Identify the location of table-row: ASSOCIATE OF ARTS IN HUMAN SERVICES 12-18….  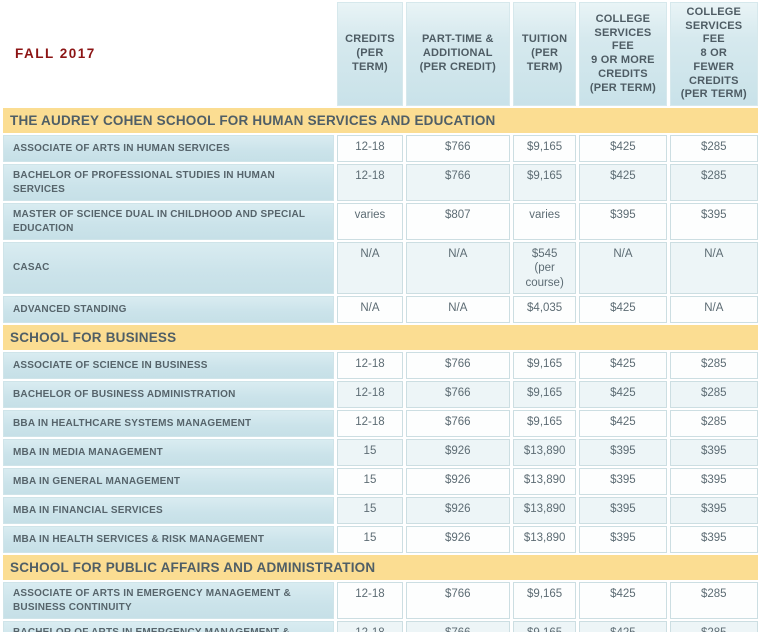
(380, 148).